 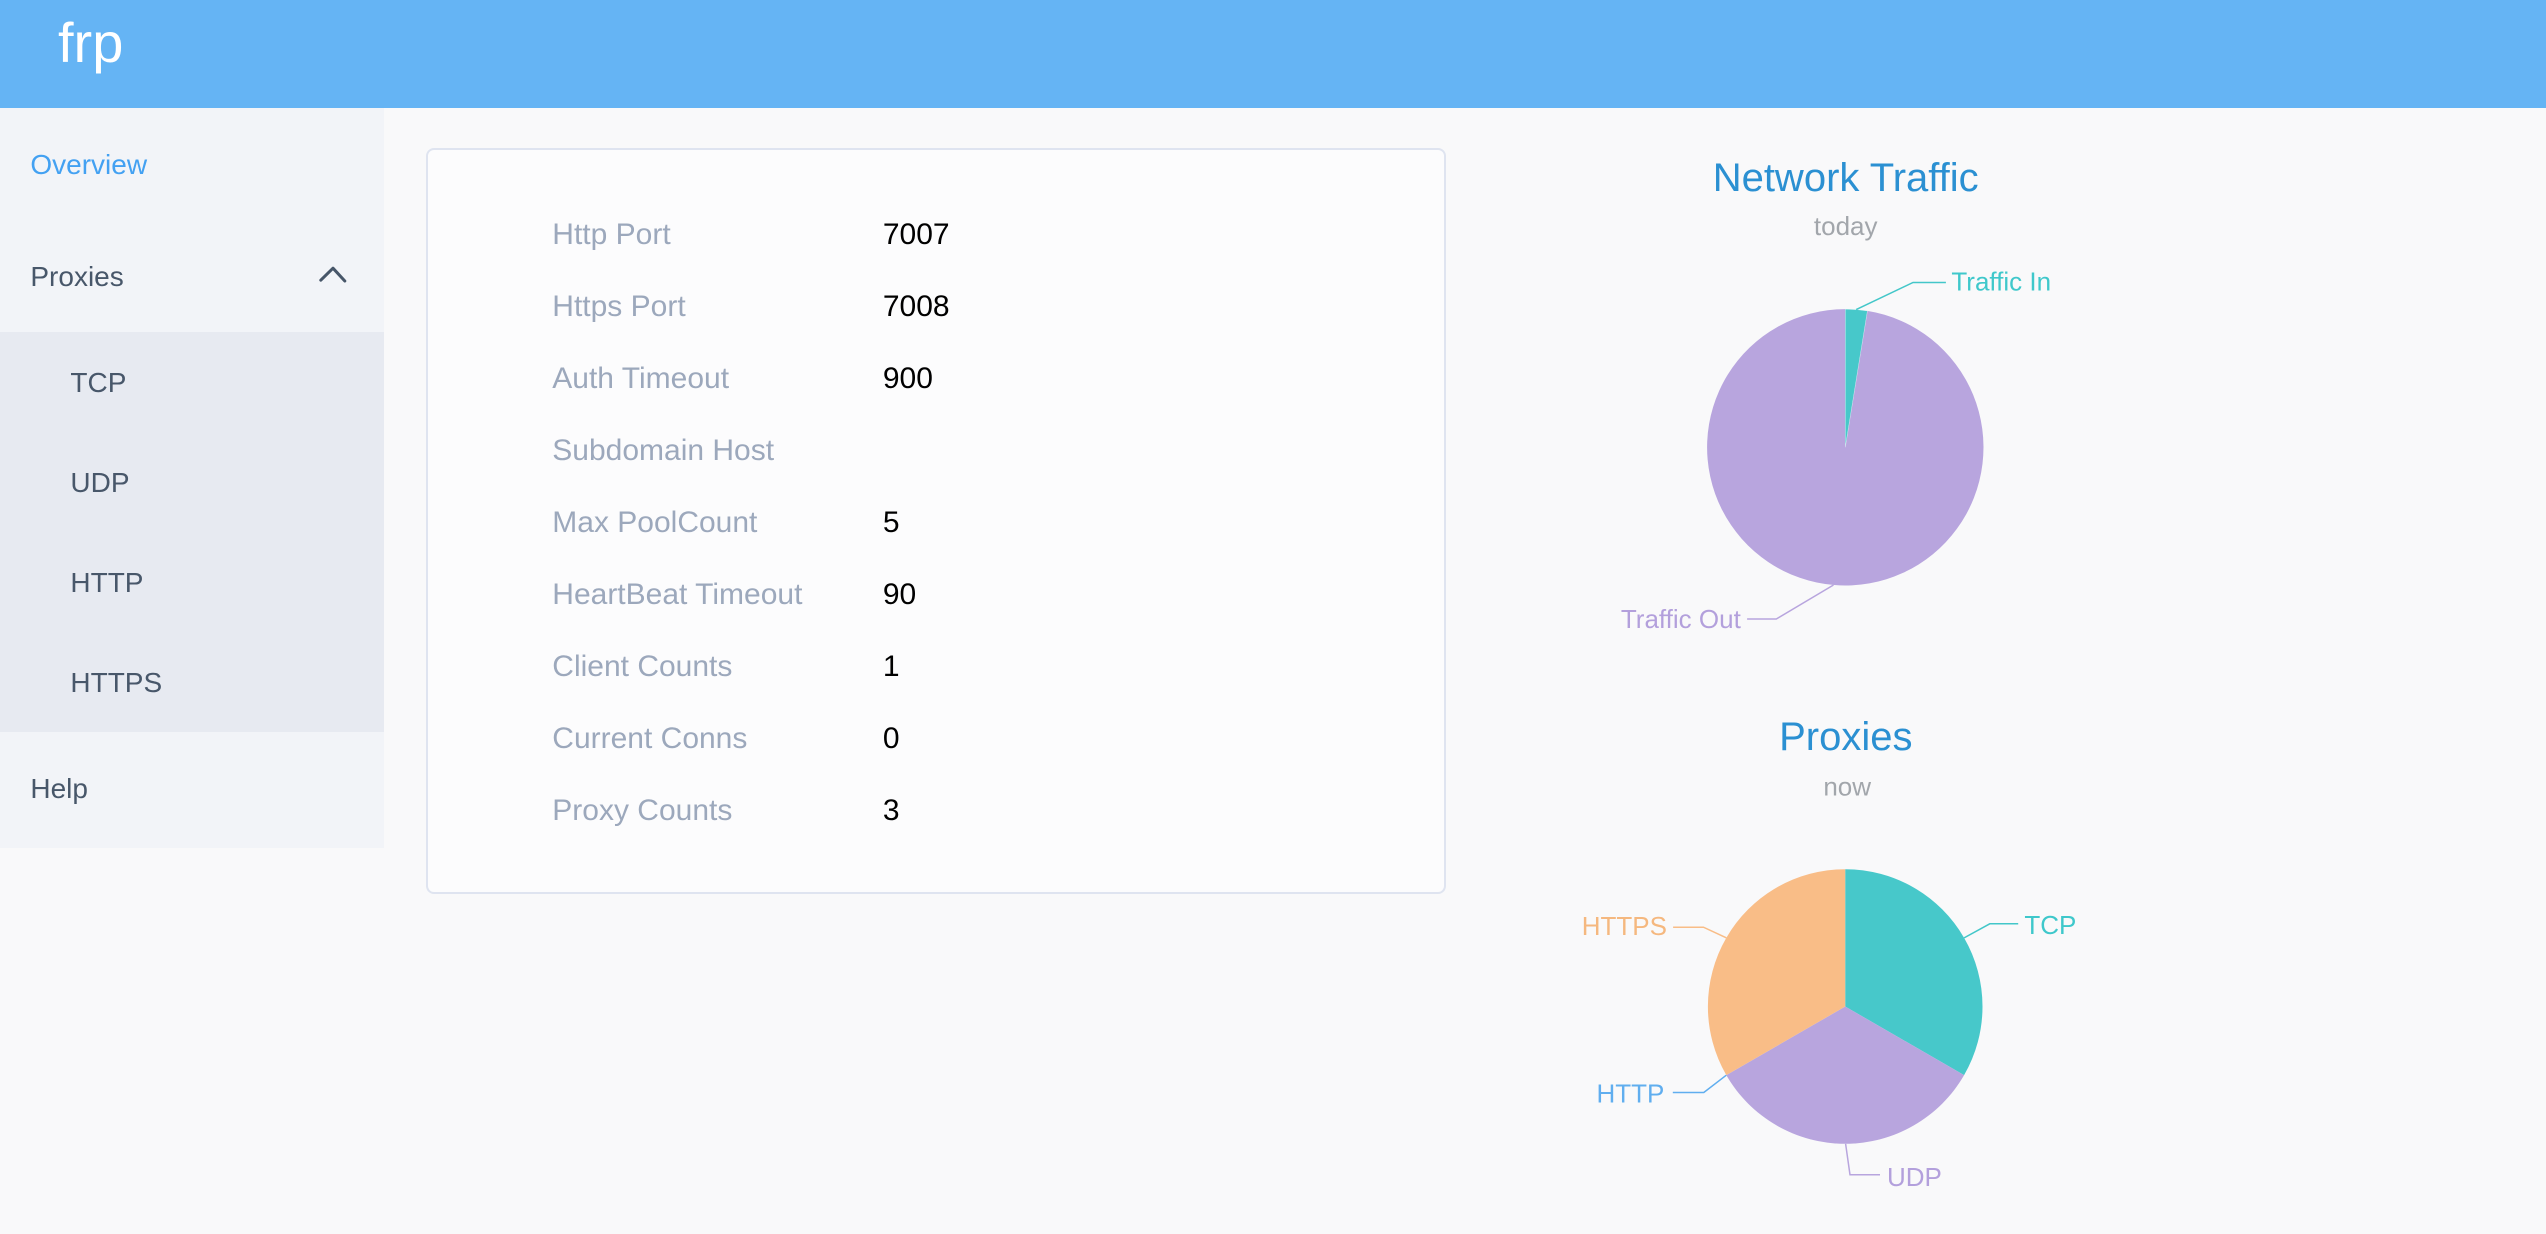 I want to click on svg-text: Network Traffic, so click(x=1846, y=178).